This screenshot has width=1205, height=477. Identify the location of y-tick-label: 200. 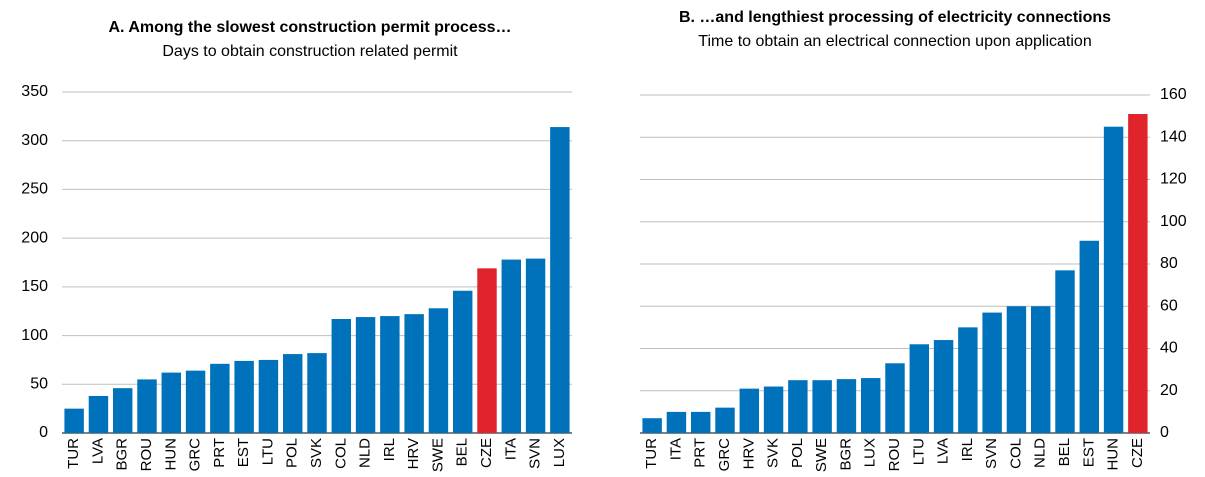
(34, 237).